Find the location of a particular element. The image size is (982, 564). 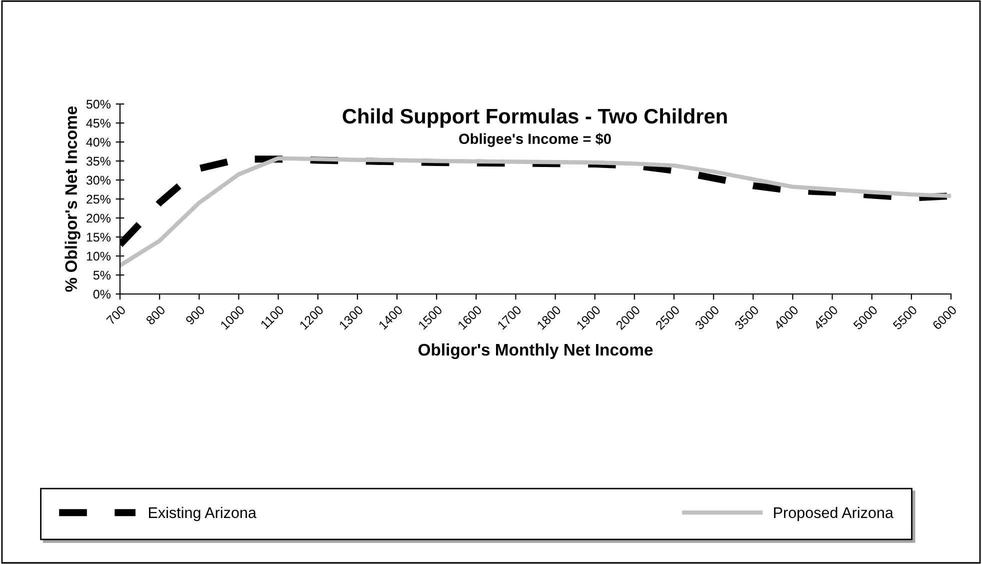

y-tick-label: 50% is located at coordinates (98, 104).